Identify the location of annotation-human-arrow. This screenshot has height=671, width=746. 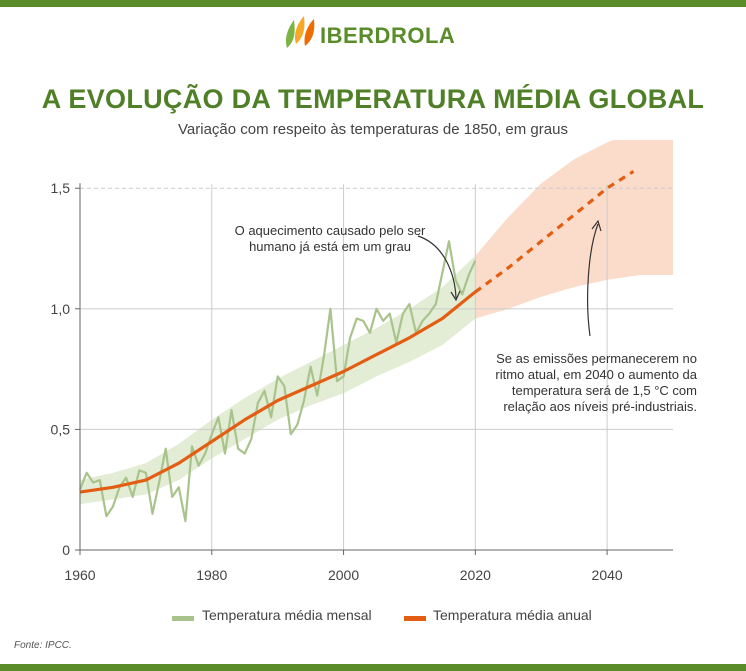
(437, 267).